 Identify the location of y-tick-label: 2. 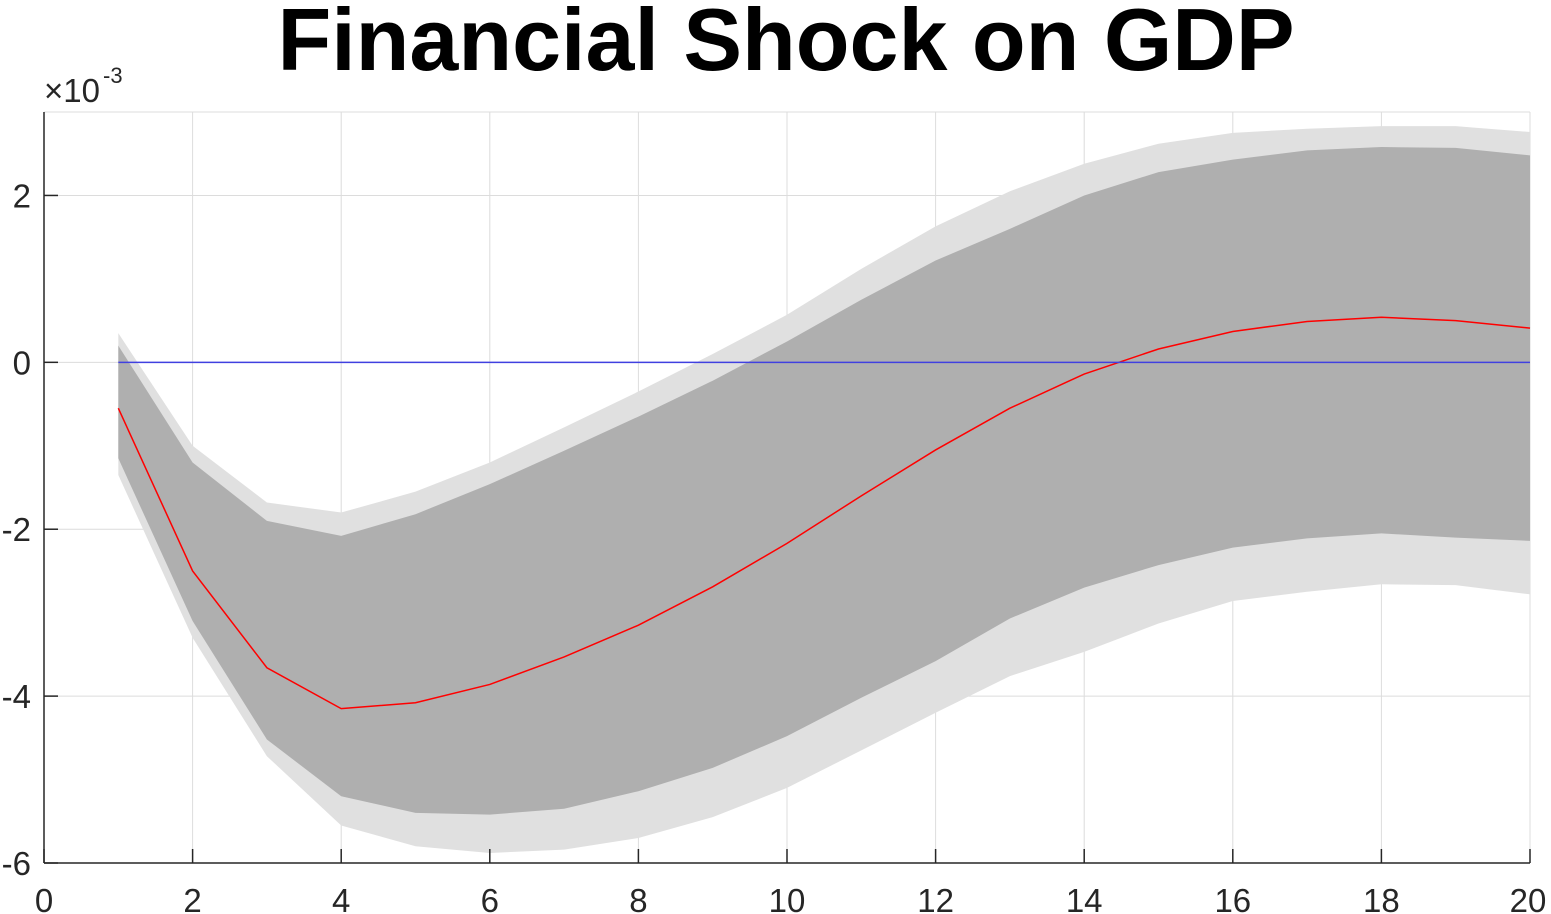
(22, 195).